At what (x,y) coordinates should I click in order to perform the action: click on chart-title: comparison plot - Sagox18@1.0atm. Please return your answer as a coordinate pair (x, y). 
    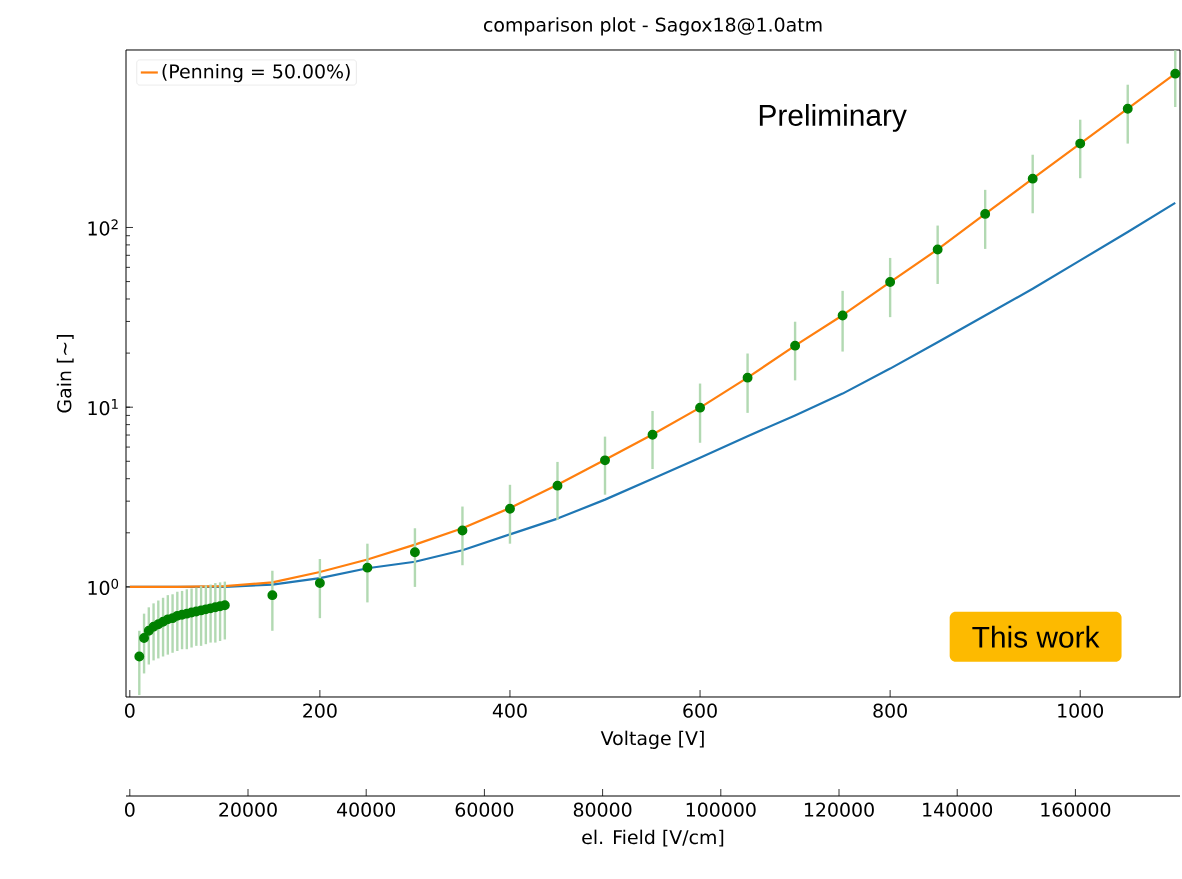
    Looking at the image, I should click on (653, 26).